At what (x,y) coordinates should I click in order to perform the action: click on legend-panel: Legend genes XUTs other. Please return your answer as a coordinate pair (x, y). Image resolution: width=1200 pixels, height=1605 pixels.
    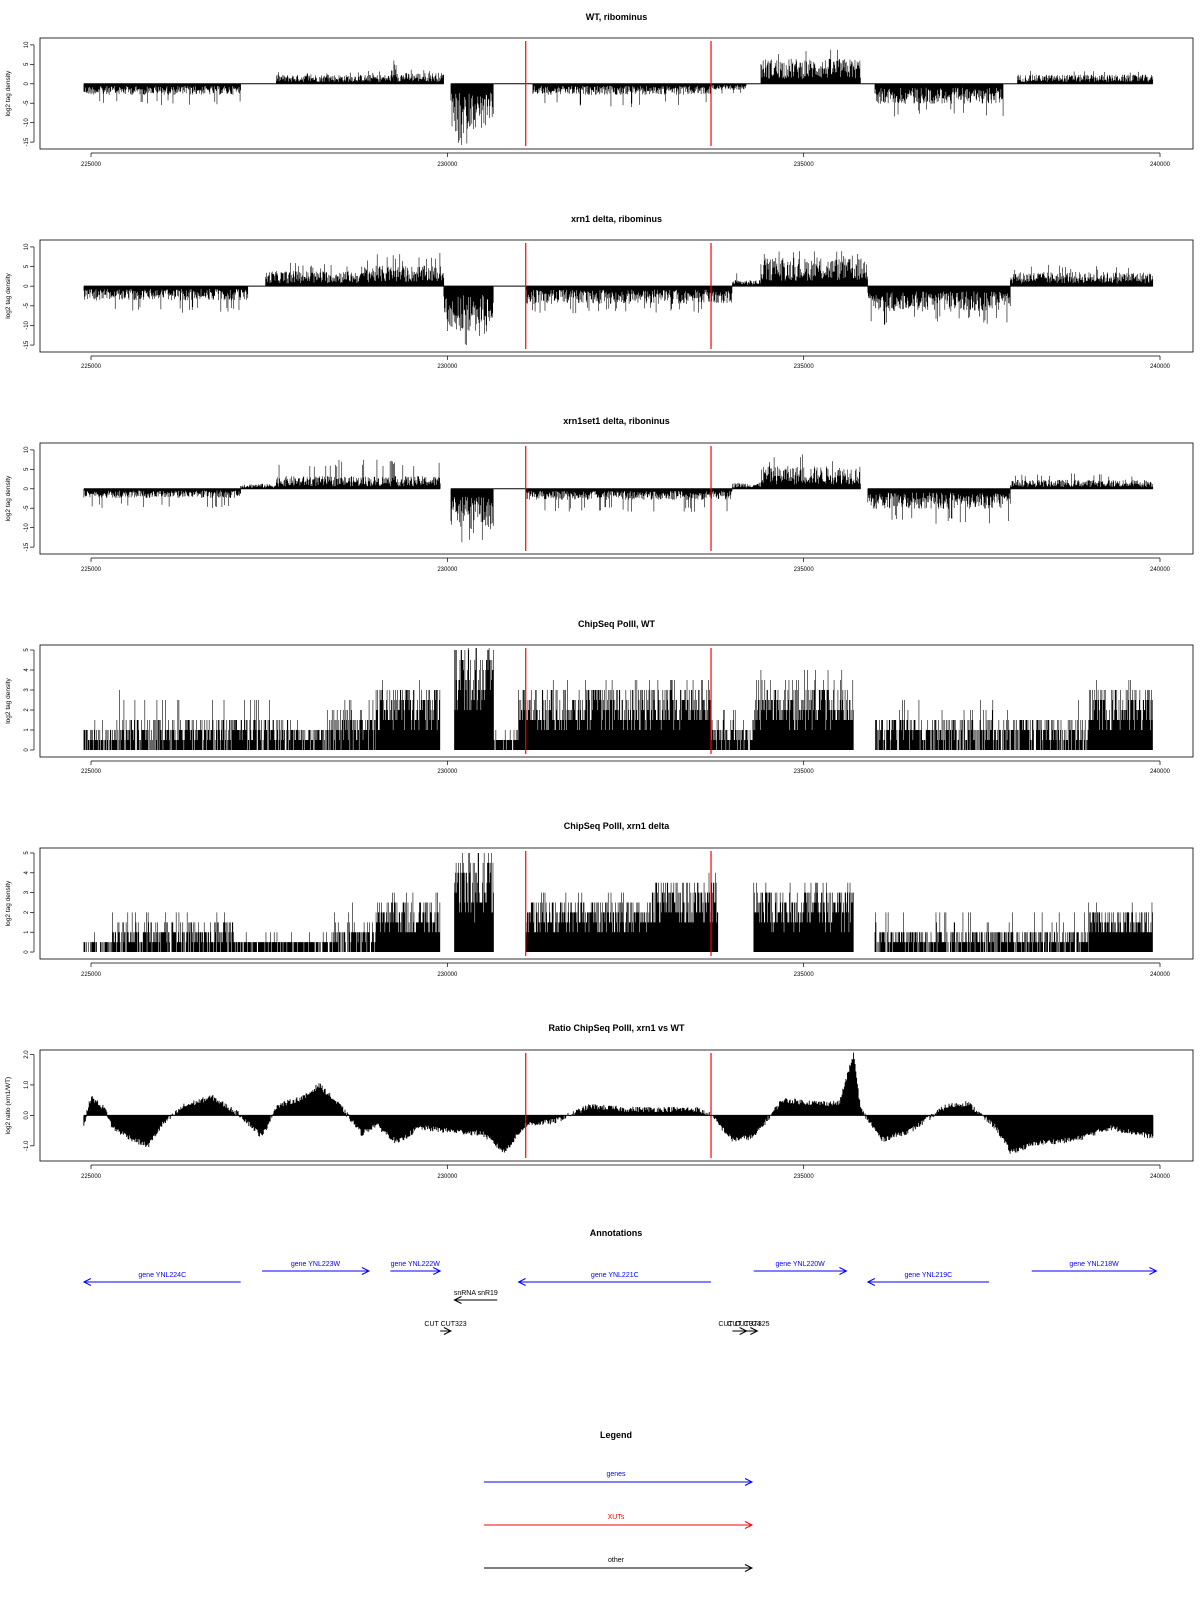
    Looking at the image, I should click on (619, 1501).